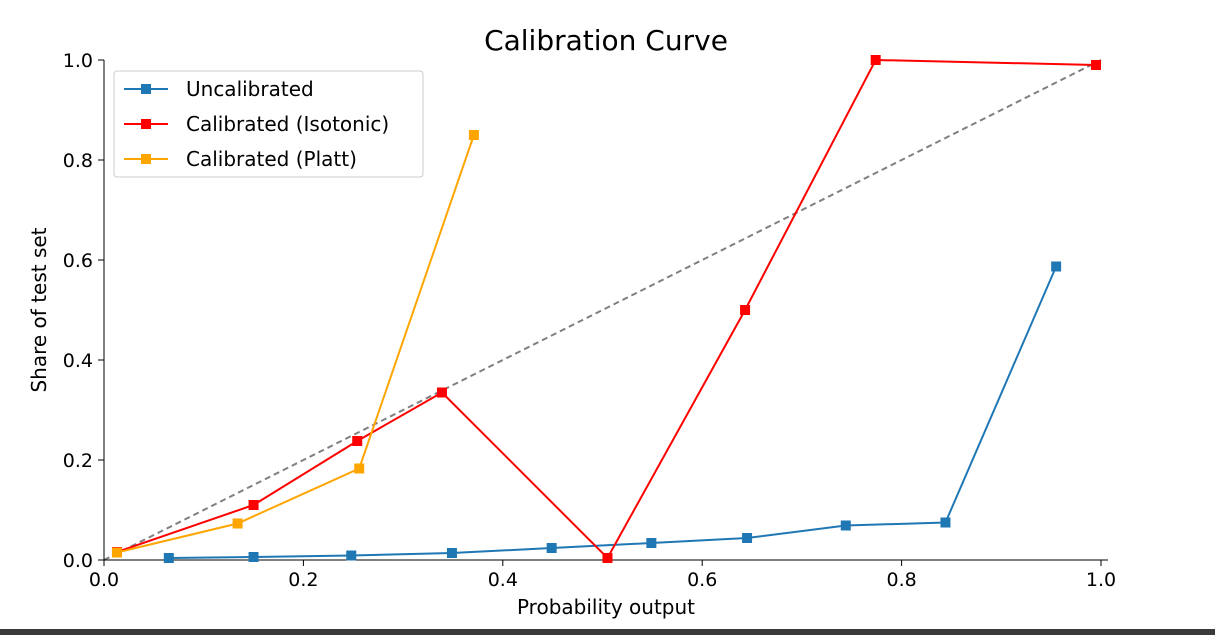 This screenshot has width=1215, height=635. What do you see at coordinates (146, 89) in the screenshot?
I see `legend-swatch-marker-uncalibrated` at bounding box center [146, 89].